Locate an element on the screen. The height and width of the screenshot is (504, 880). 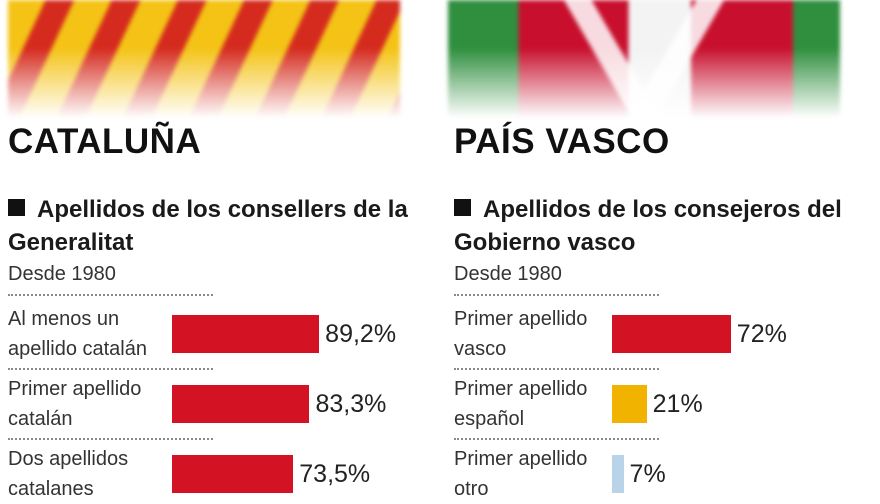
basque-flag-image is located at coordinates (644, 59).